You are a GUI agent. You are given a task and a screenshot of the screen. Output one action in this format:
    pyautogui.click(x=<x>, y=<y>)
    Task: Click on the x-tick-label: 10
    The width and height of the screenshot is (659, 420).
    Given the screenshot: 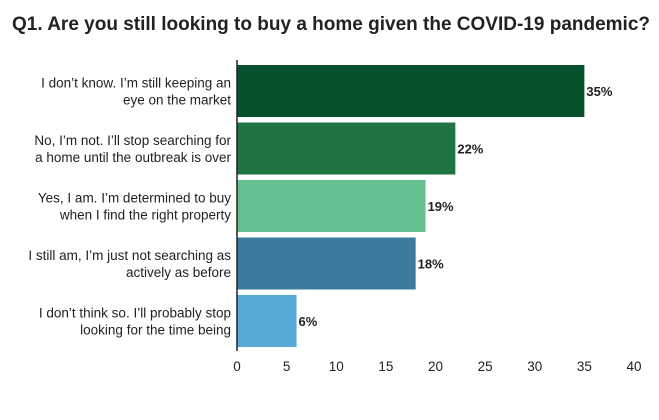 What is the action you would take?
    pyautogui.click(x=336, y=366)
    